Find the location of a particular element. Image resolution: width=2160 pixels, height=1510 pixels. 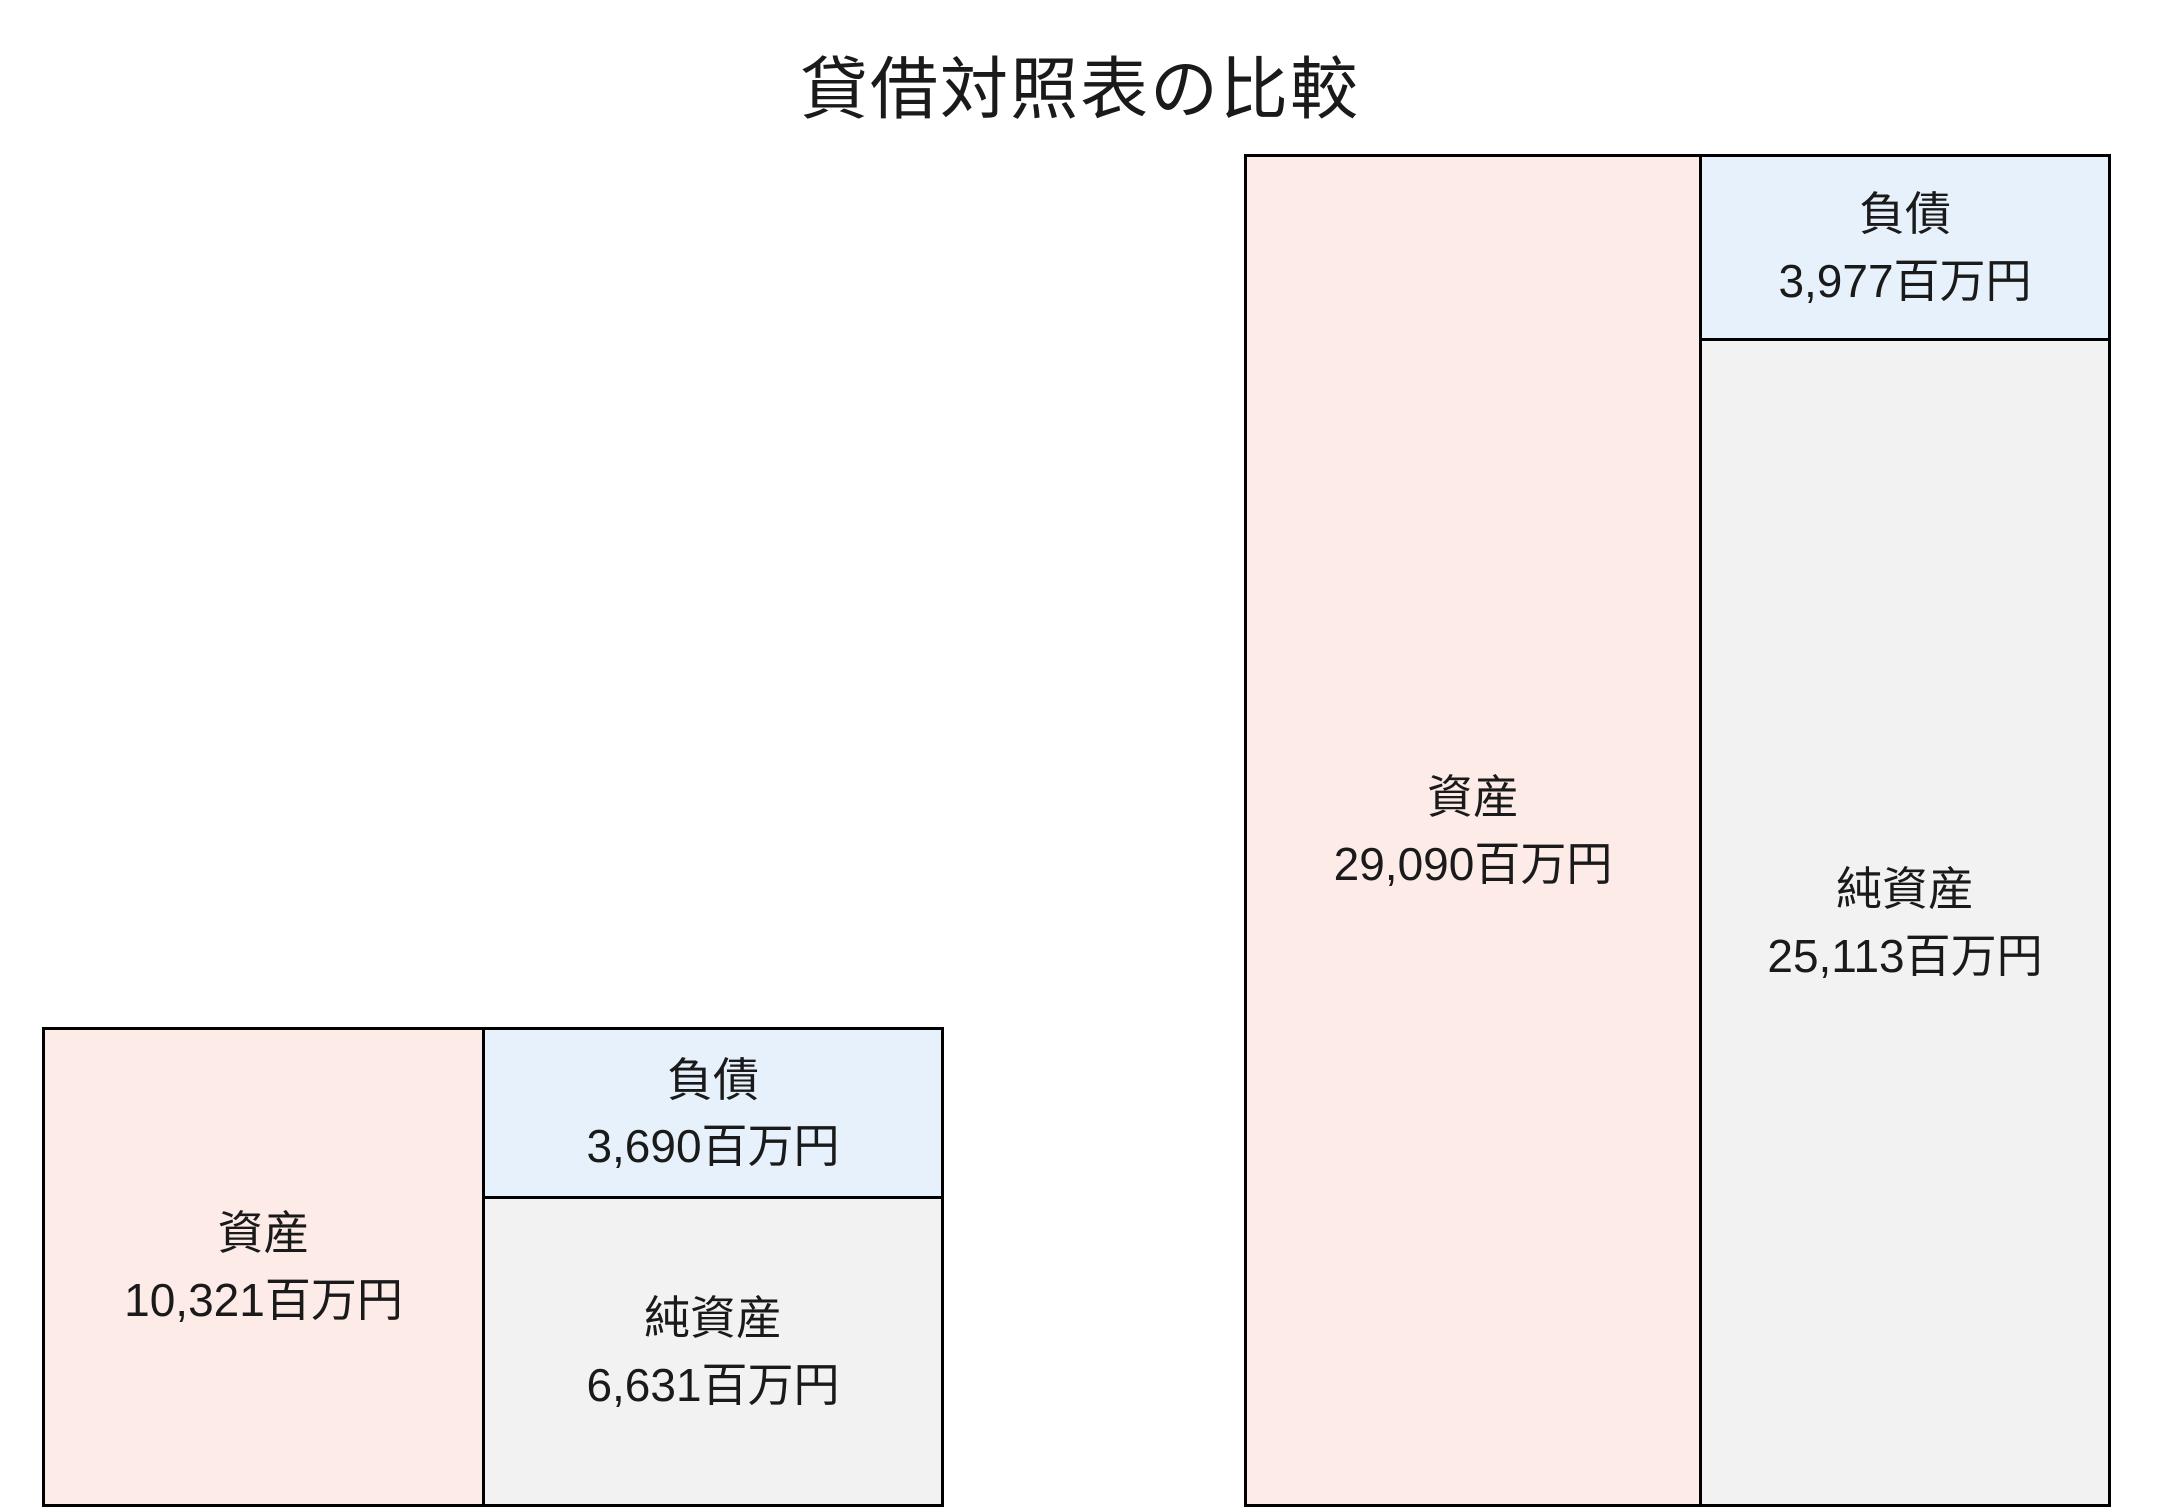

net-assets-box: 純資産 6,631百万円 is located at coordinates (713, 1351).